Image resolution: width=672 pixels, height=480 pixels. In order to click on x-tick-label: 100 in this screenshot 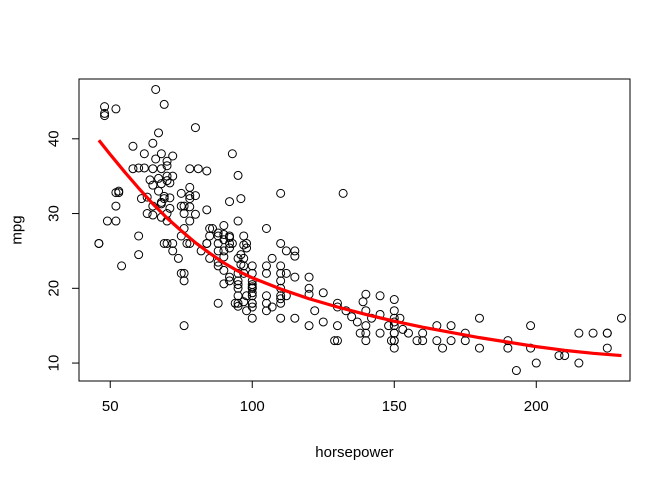, I will do `click(252, 406)`.